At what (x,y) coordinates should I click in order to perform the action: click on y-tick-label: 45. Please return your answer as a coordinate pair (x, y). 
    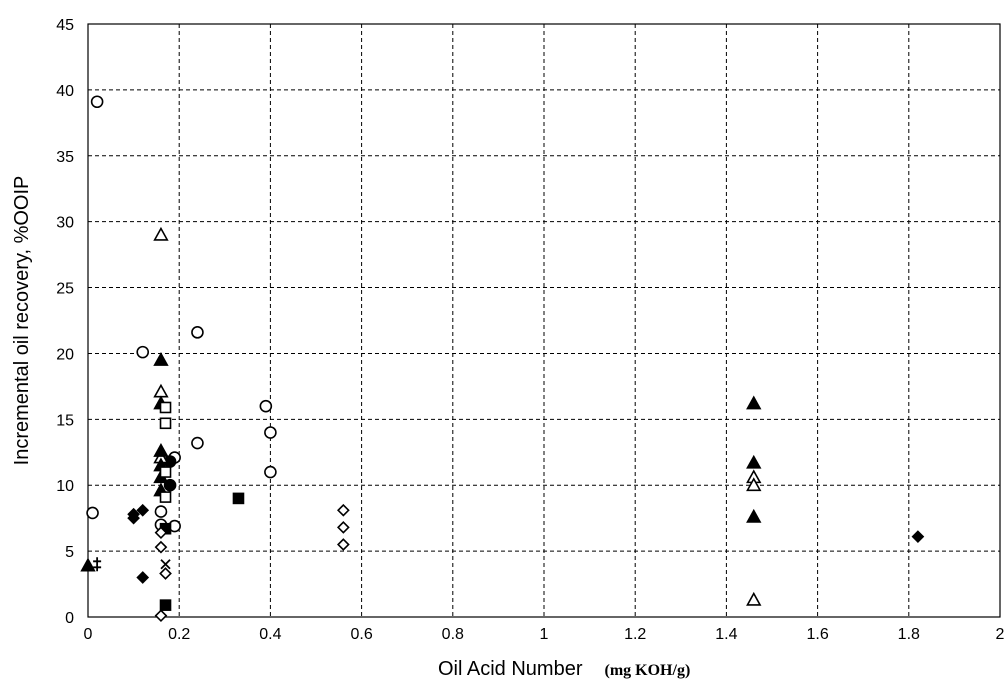
    Looking at the image, I should click on (65, 25).